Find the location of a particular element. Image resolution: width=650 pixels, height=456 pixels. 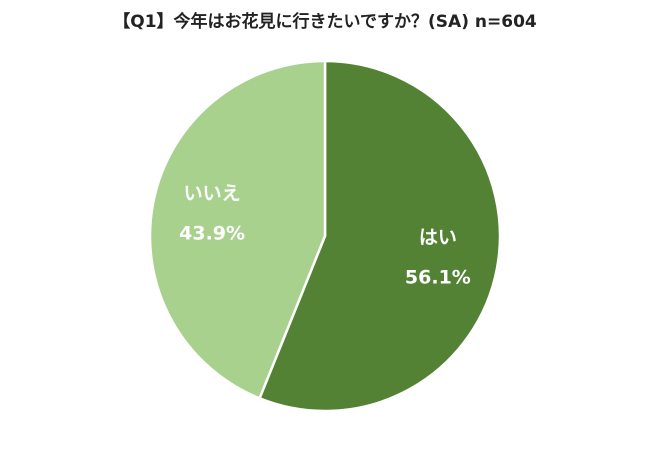

value-label: 56.1% is located at coordinates (438, 277).